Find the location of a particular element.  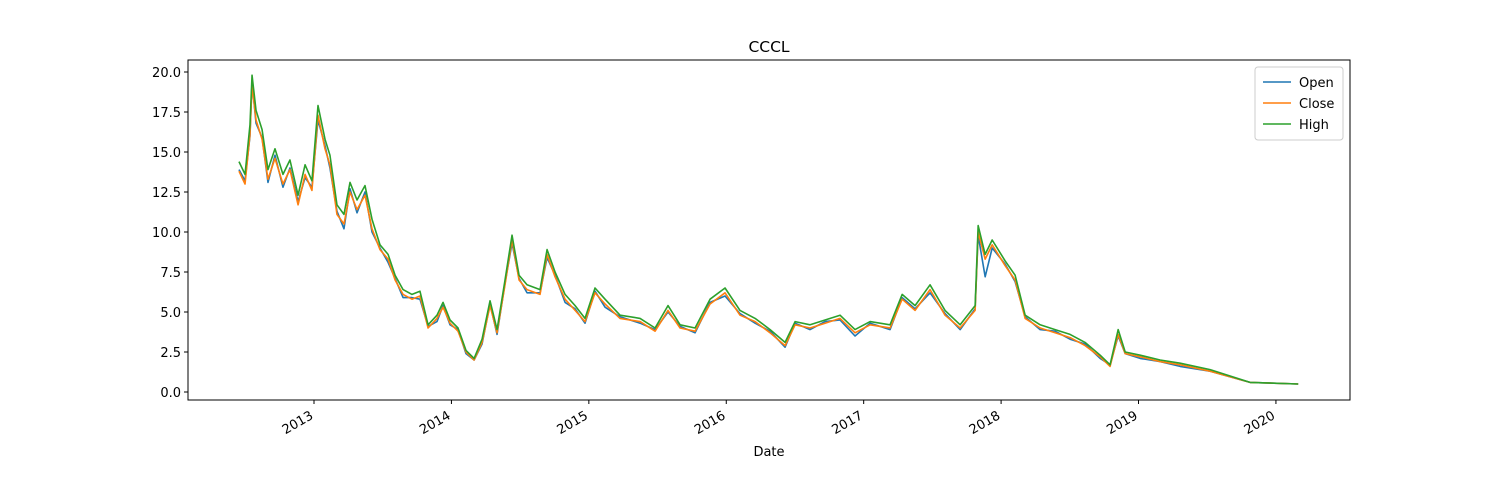

x-tick-label: 2019 is located at coordinates (1122, 423).